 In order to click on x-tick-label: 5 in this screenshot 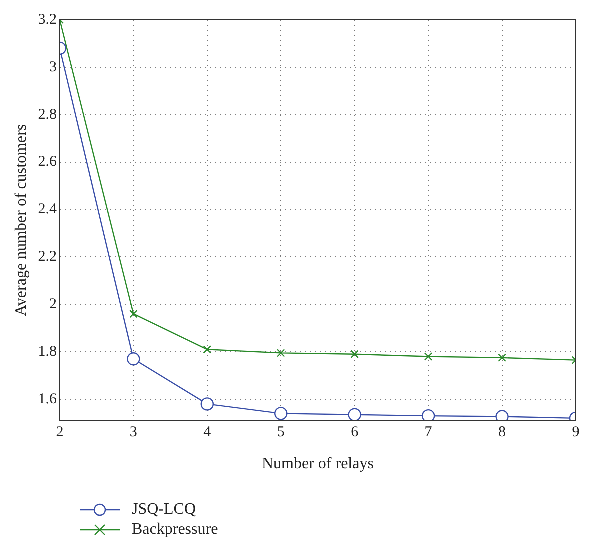, I will do `click(281, 432)`.